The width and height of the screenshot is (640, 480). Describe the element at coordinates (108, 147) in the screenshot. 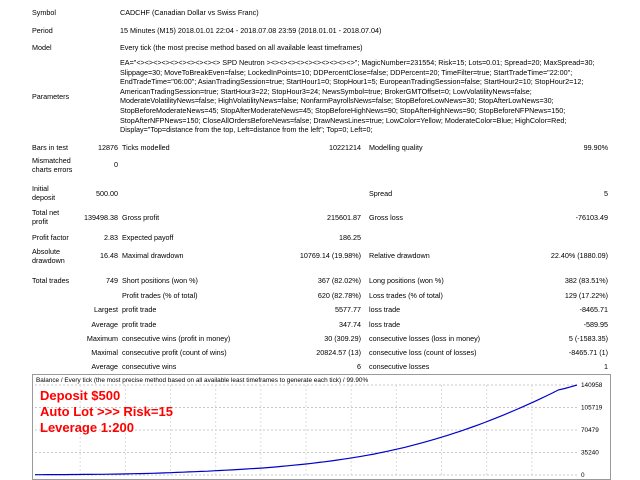

I see `bars-value: 12876` at that location.